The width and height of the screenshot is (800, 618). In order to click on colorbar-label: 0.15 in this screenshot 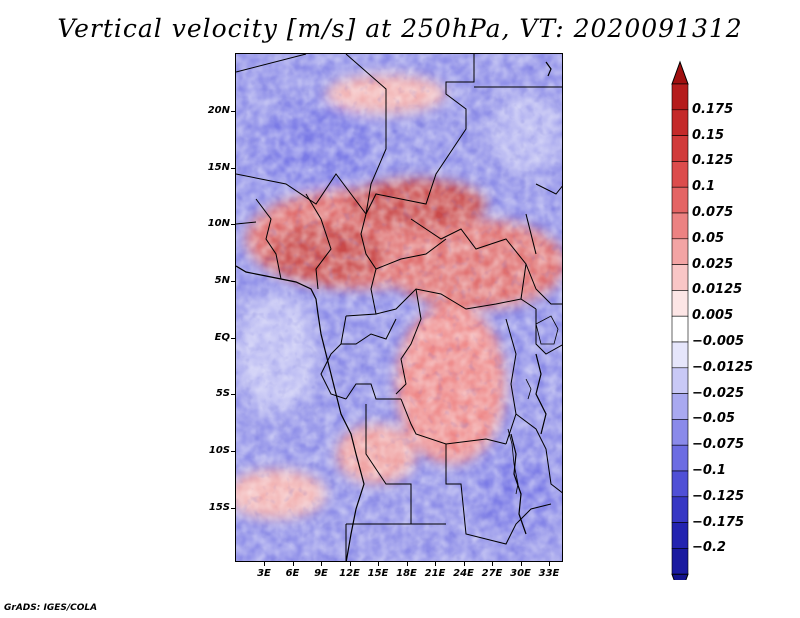, I will do `click(708, 135)`.